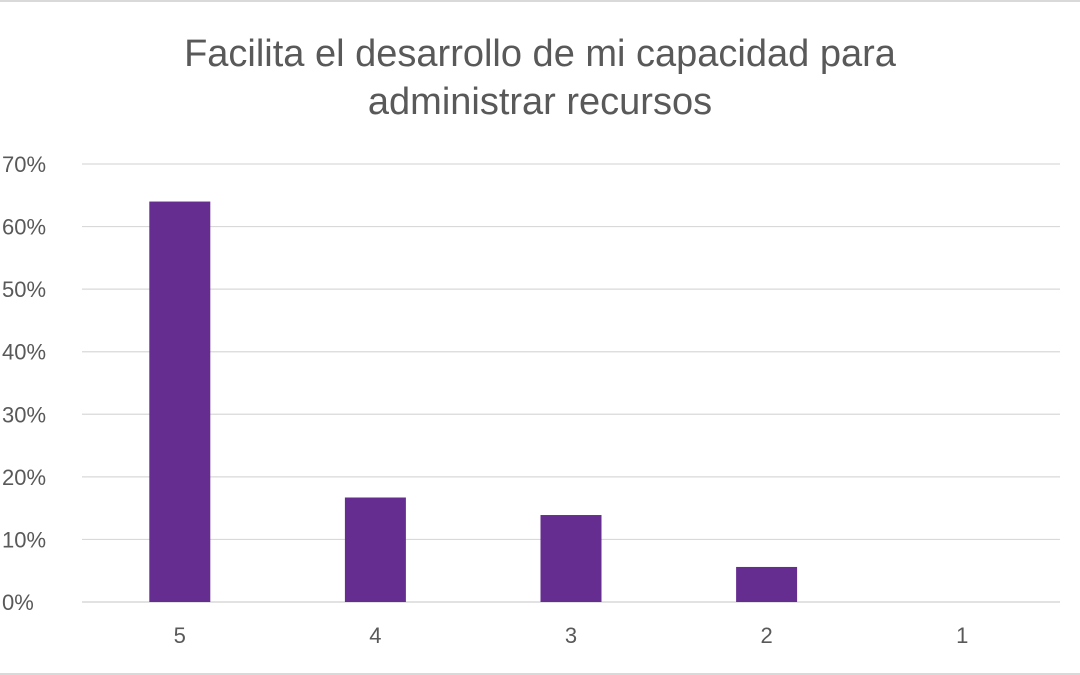 The width and height of the screenshot is (1080, 675). I want to click on x-tick-label: 1, so click(962, 635).